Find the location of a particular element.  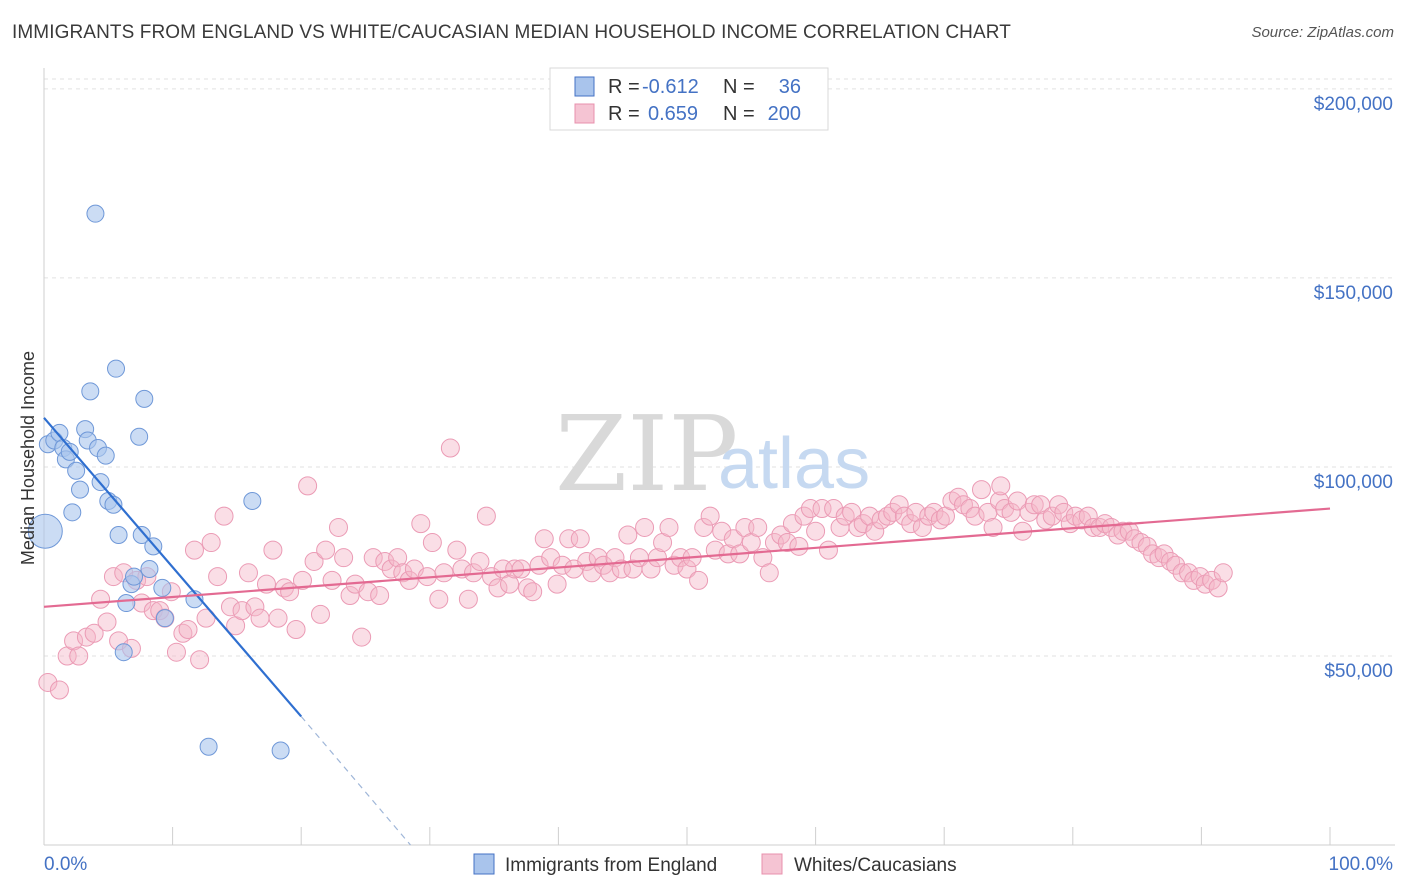

y-tick-label: $150,000 is located at coordinates (1353, 293).